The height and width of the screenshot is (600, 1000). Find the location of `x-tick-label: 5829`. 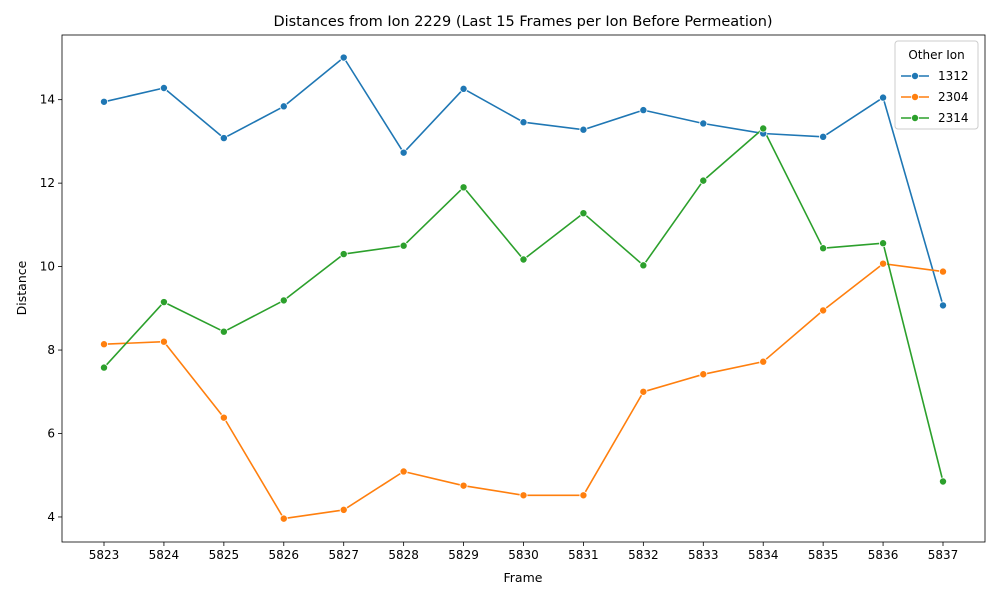

x-tick-label: 5829 is located at coordinates (463, 555).